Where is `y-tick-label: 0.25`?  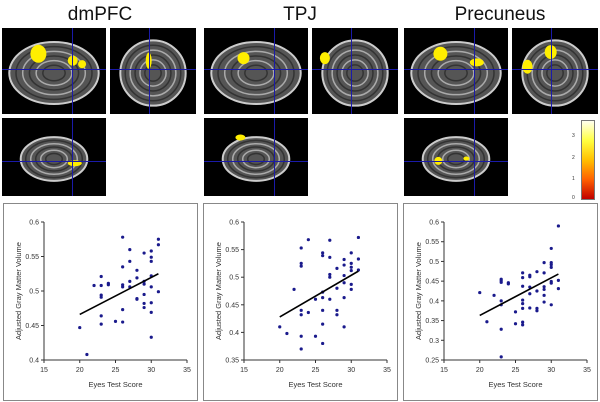 y-tick-label: 0.25 is located at coordinates (432, 361).